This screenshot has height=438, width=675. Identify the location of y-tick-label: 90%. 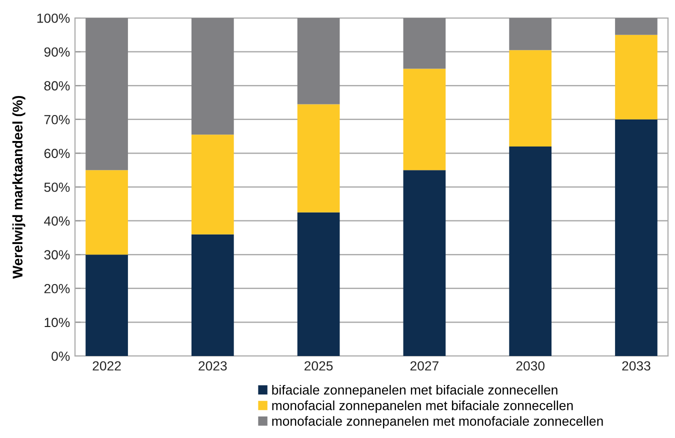
(57, 52).